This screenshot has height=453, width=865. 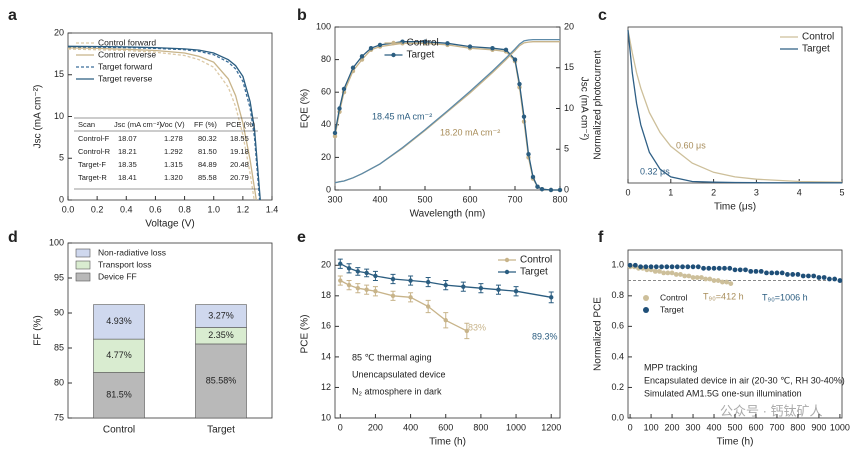 I want to click on y-tick-label: 90, so click(x=59, y=312).